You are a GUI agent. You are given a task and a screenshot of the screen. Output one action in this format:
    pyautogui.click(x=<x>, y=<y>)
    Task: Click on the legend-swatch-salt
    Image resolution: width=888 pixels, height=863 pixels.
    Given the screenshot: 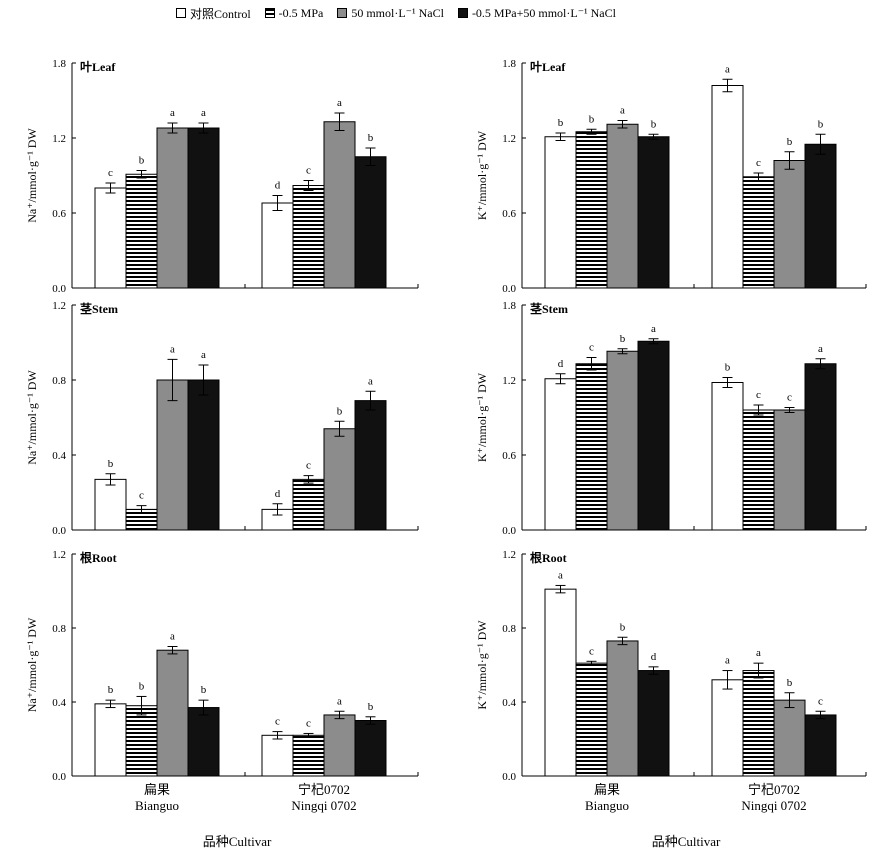 What is the action you would take?
    pyautogui.click(x=342, y=13)
    